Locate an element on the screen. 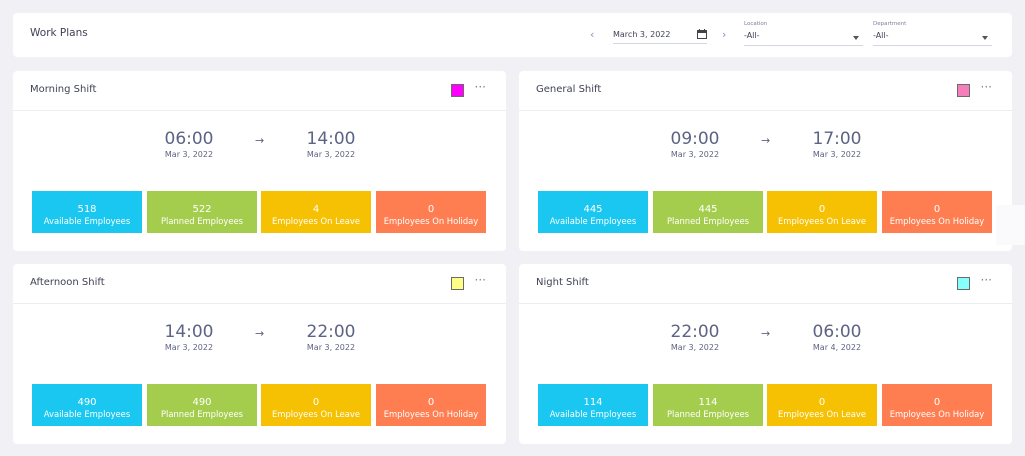 This screenshot has width=1025, height=456. stat-value: 4 is located at coordinates (316, 209).